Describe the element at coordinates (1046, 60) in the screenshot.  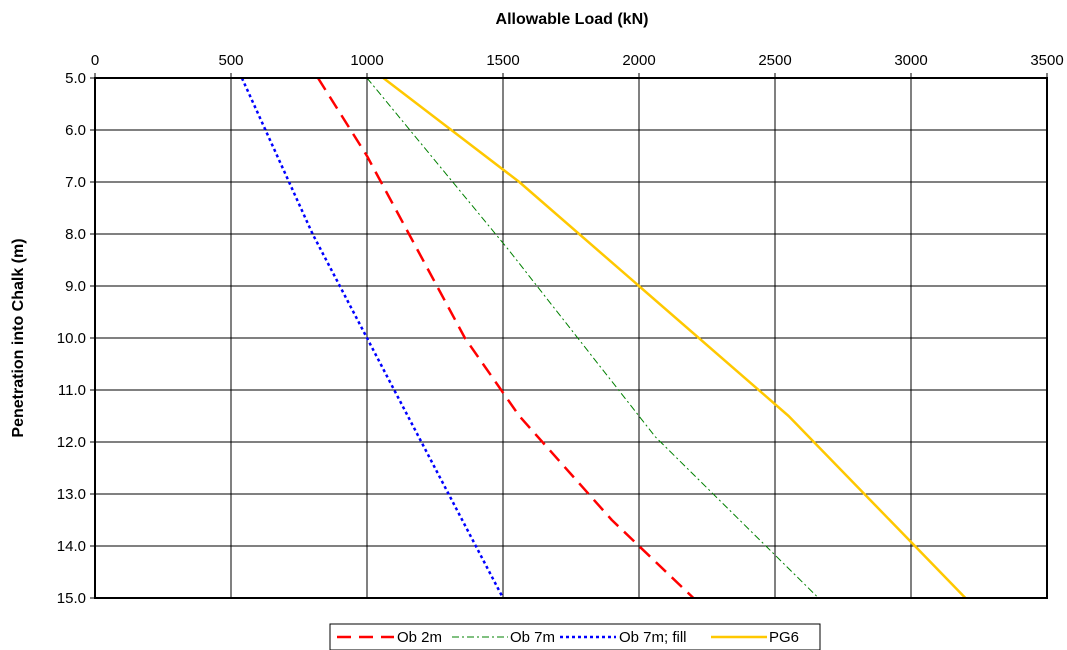
I see `x-tick-label: 3500` at that location.